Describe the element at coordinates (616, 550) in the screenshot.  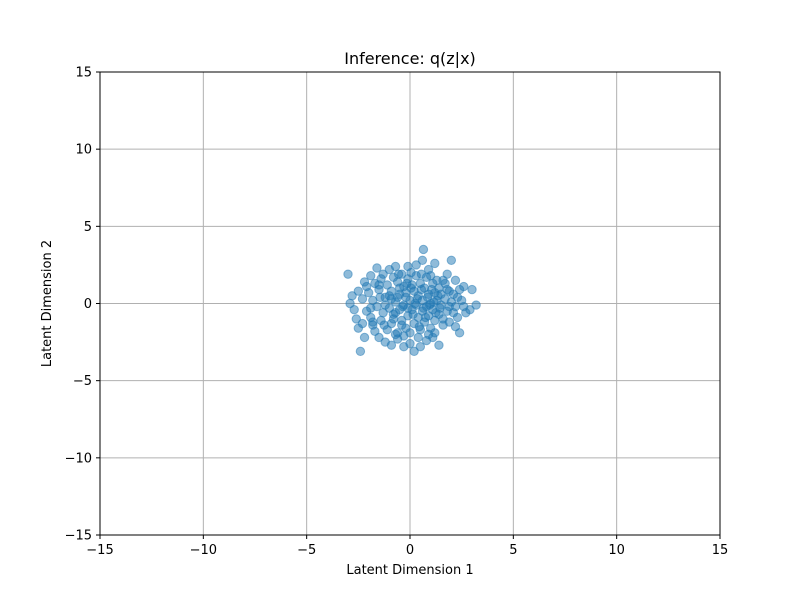
I see `x-tick-label: 10` at that location.